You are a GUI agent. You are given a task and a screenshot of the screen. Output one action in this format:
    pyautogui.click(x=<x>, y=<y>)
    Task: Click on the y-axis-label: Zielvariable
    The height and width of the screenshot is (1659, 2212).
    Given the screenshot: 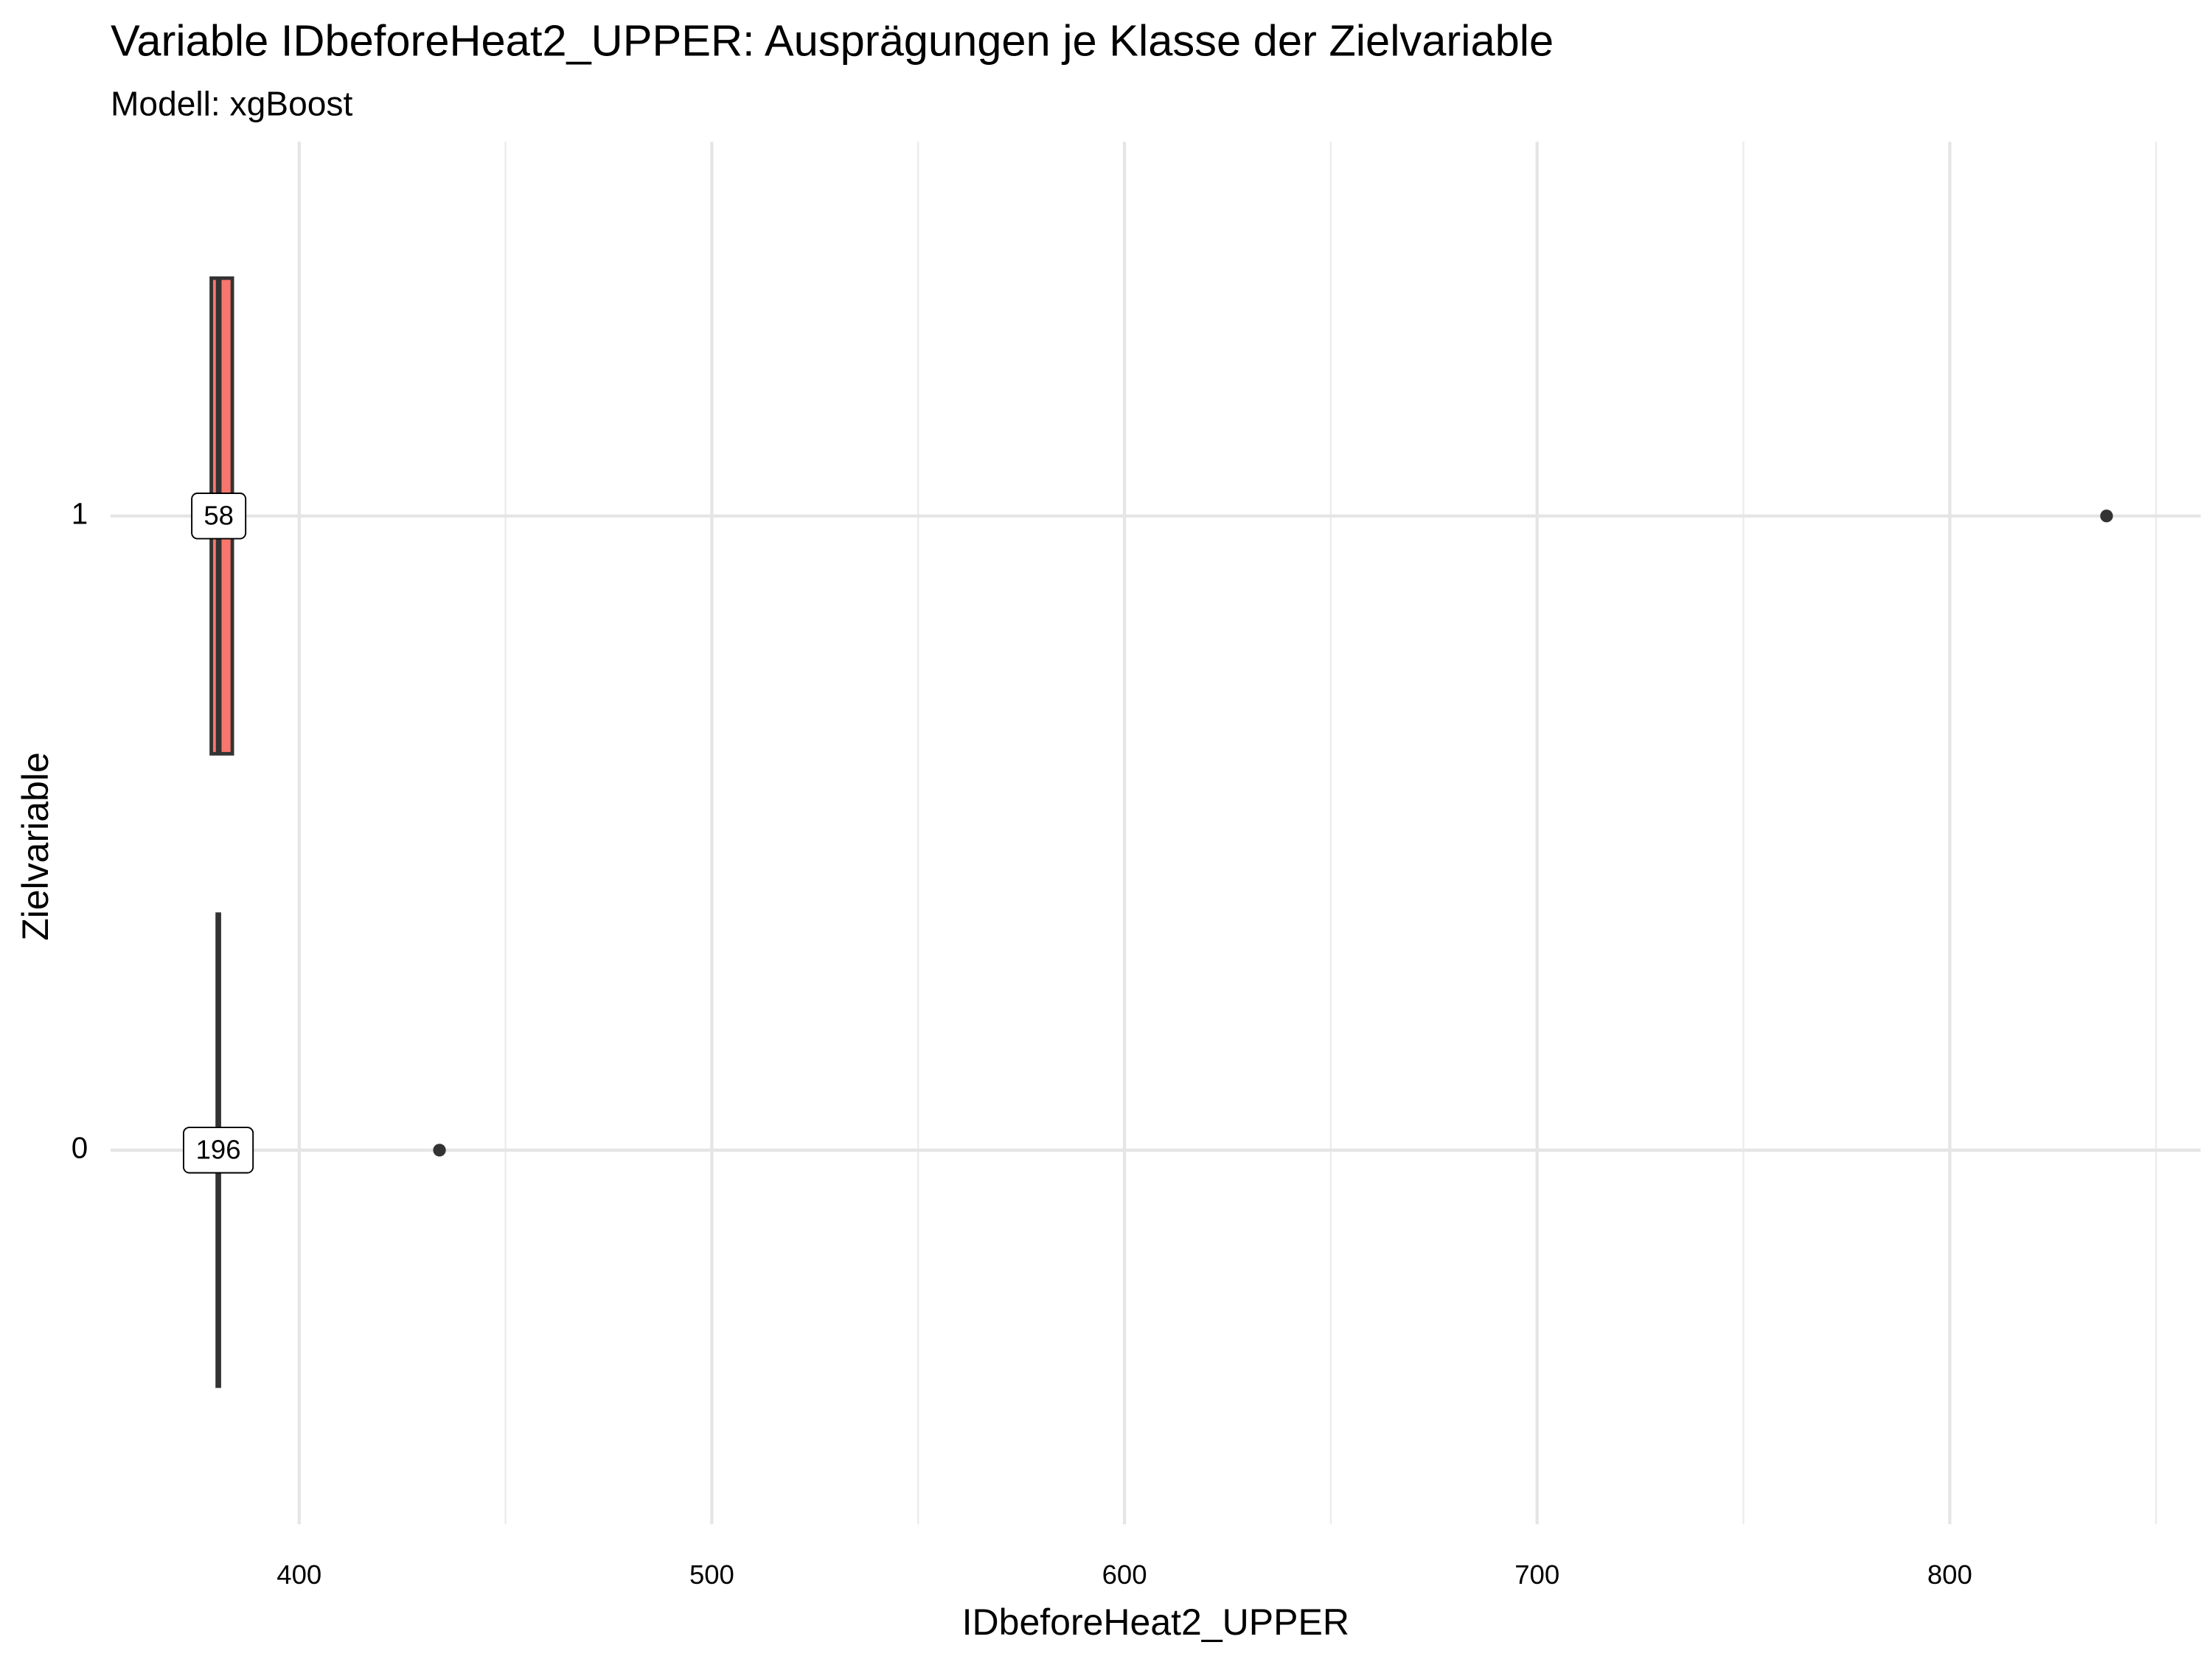 What is the action you would take?
    pyautogui.click(x=35, y=846)
    